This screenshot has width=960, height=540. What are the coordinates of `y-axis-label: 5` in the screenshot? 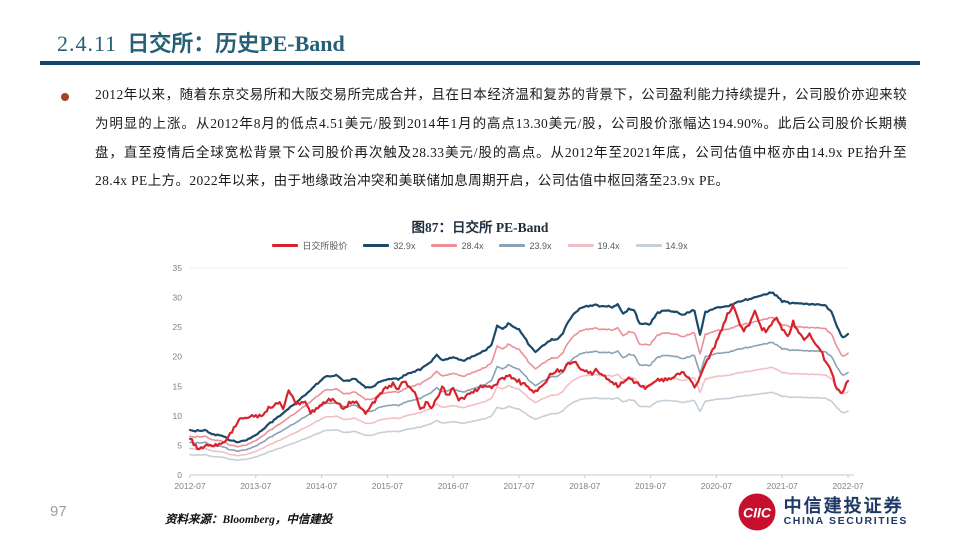 It's located at (179, 445).